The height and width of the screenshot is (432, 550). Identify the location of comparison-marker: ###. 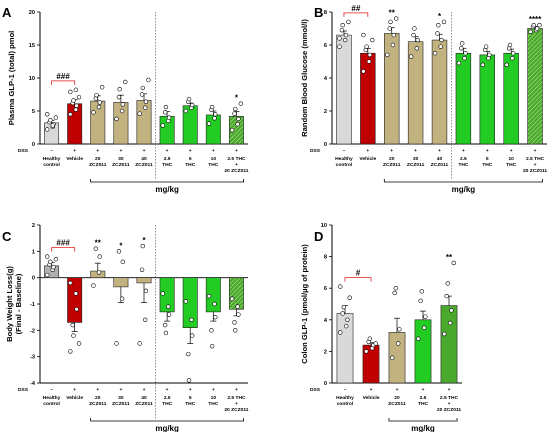
(63, 243).